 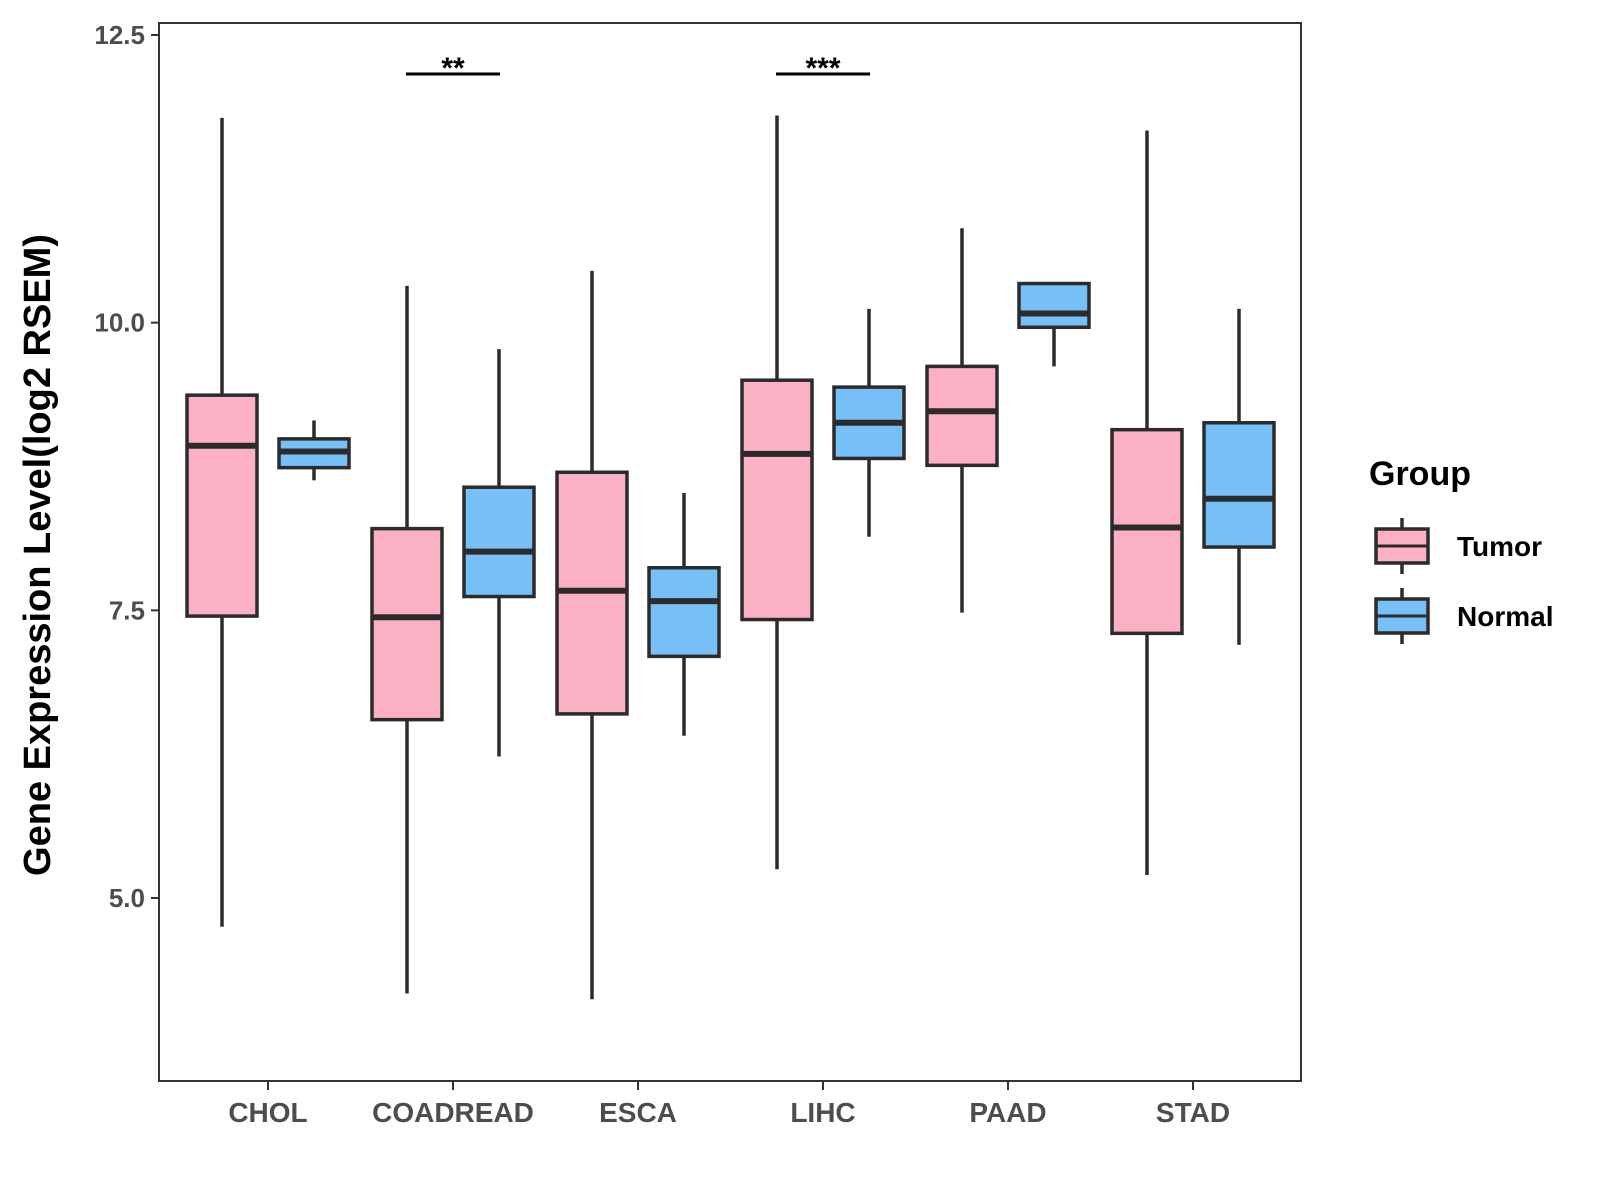 I want to click on legend: Group Tumor Normal, so click(x=1461, y=549).